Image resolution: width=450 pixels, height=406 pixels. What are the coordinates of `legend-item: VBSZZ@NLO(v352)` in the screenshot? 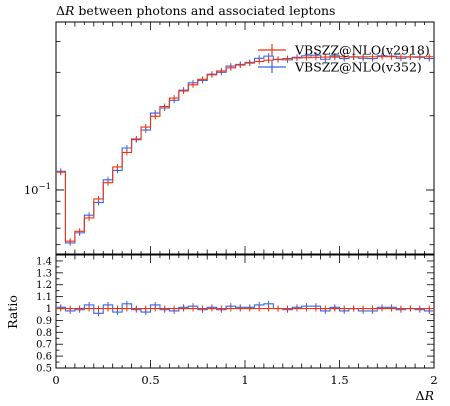 It's located at (340, 67).